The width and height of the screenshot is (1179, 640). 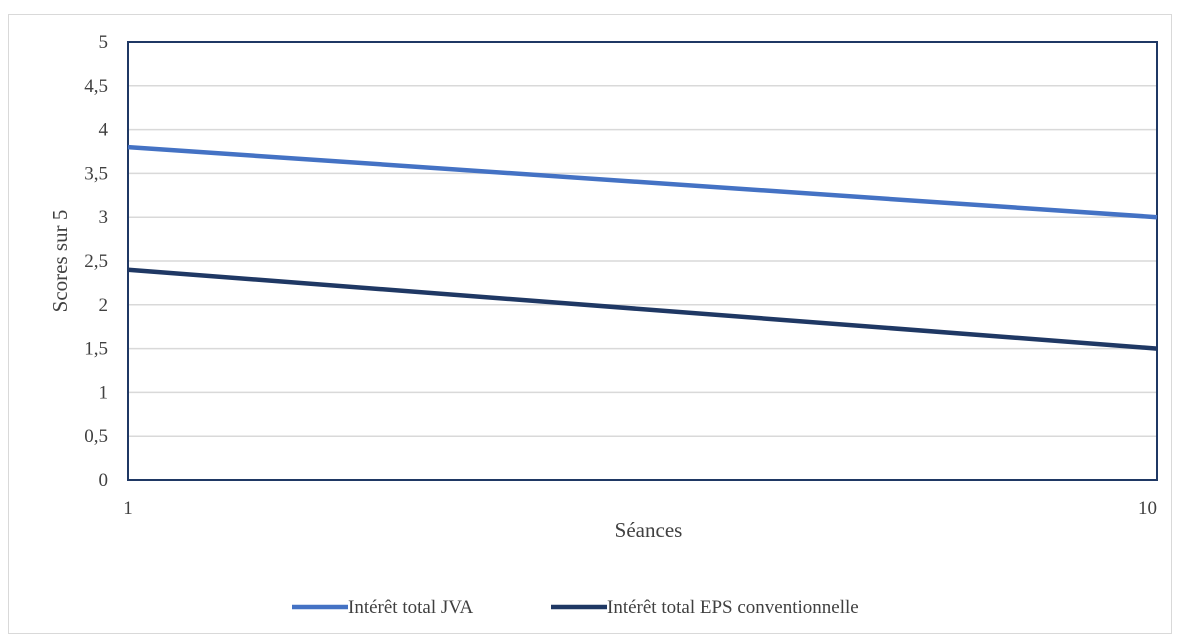 I want to click on legend-label-1: Intérêt total EPS conventionnelle, so click(x=733, y=607).